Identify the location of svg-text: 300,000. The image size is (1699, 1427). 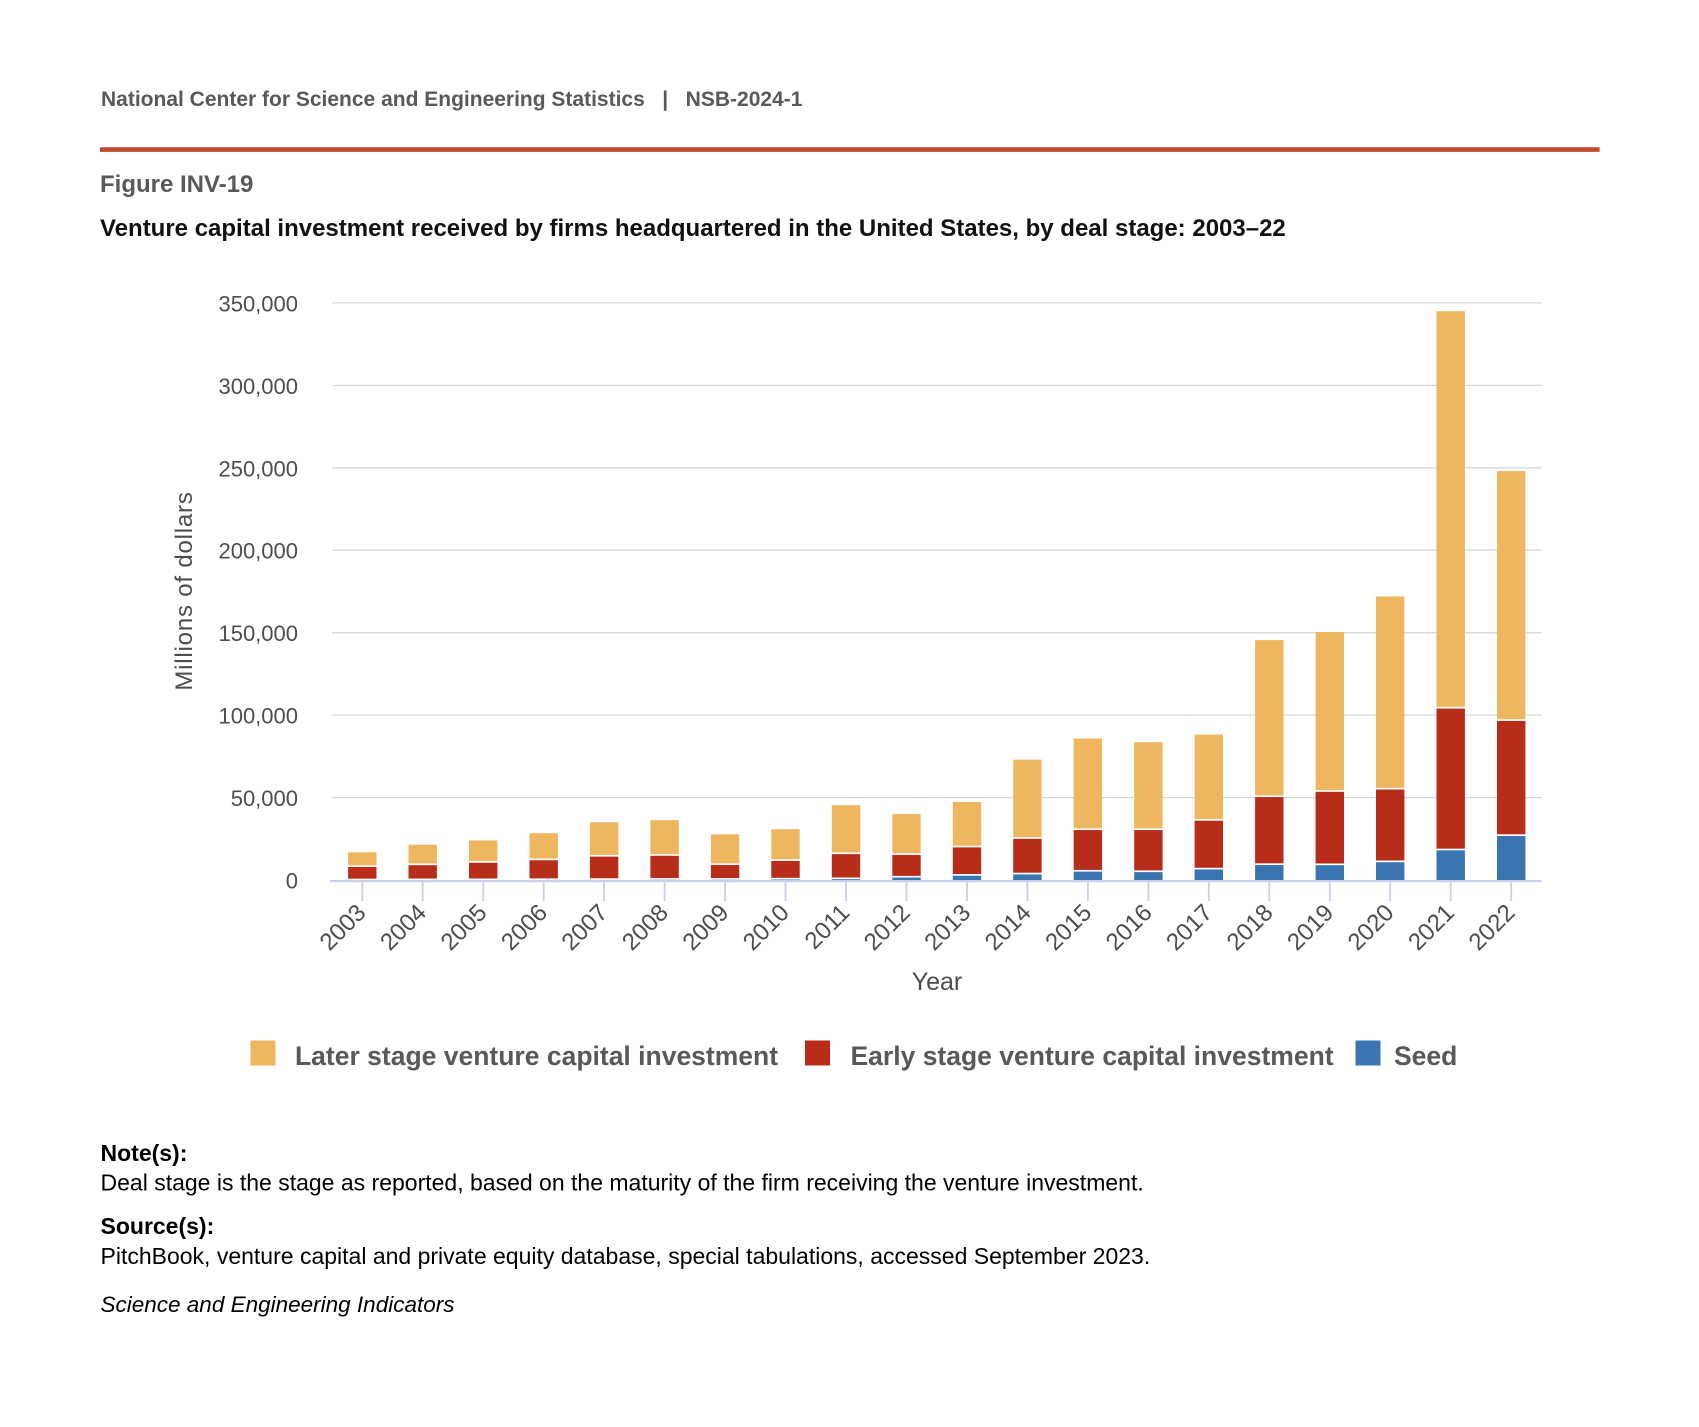
(258, 386).